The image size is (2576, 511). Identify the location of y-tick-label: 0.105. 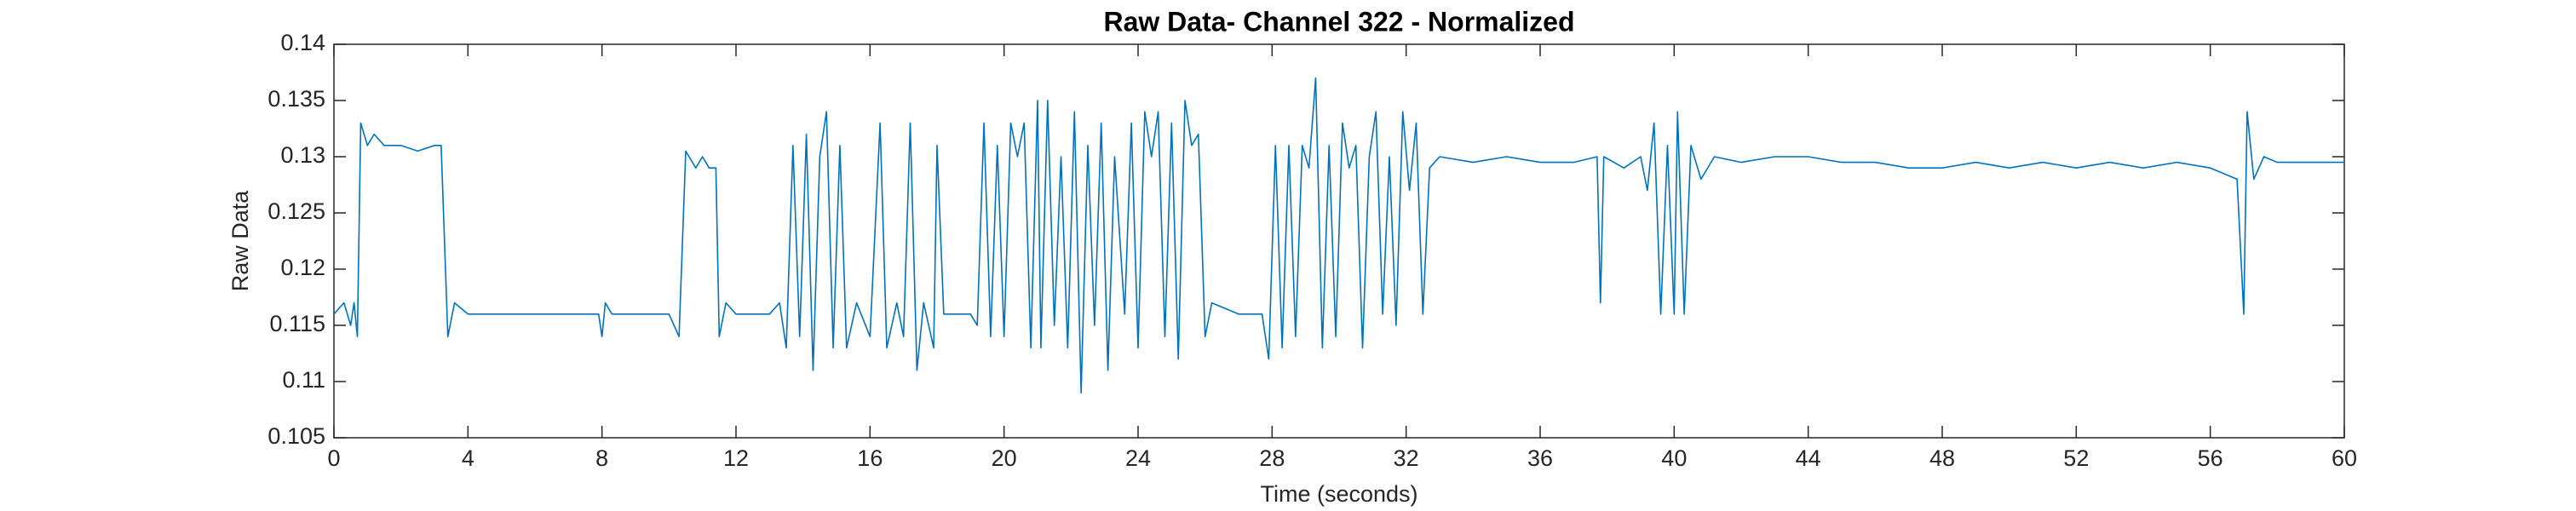
(296, 436).